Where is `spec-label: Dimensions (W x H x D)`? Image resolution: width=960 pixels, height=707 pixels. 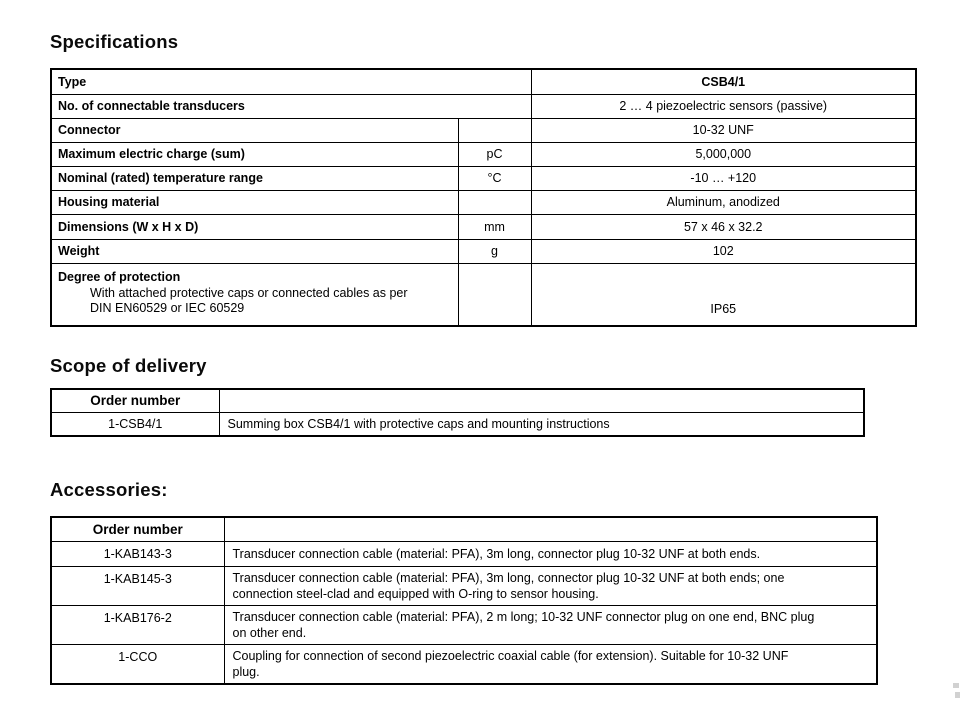
spec-label: Dimensions (W x H x D) is located at coordinates (254, 226).